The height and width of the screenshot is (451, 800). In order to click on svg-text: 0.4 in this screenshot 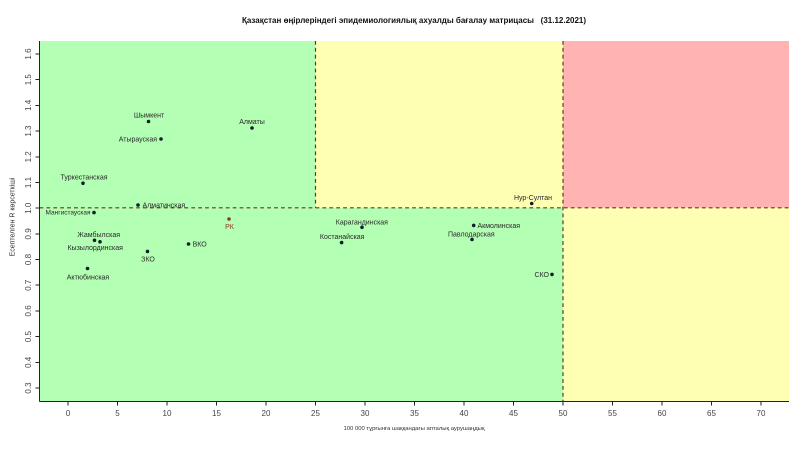, I will do `click(28, 362)`.